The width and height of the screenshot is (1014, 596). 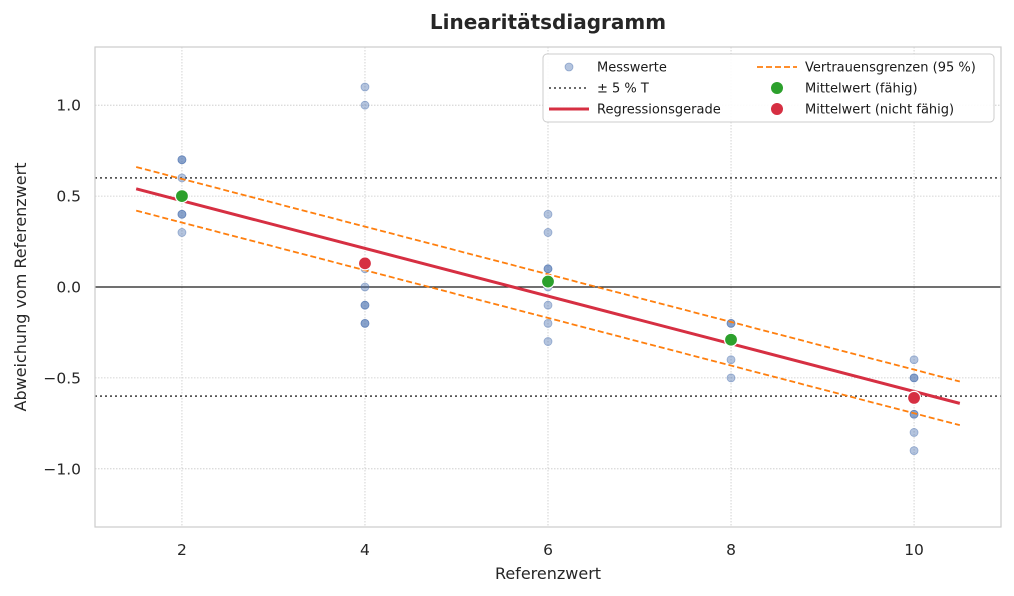 What do you see at coordinates (879, 110) in the screenshot?
I see `legend-label: Mittelwert (nicht fähig)` at bounding box center [879, 110].